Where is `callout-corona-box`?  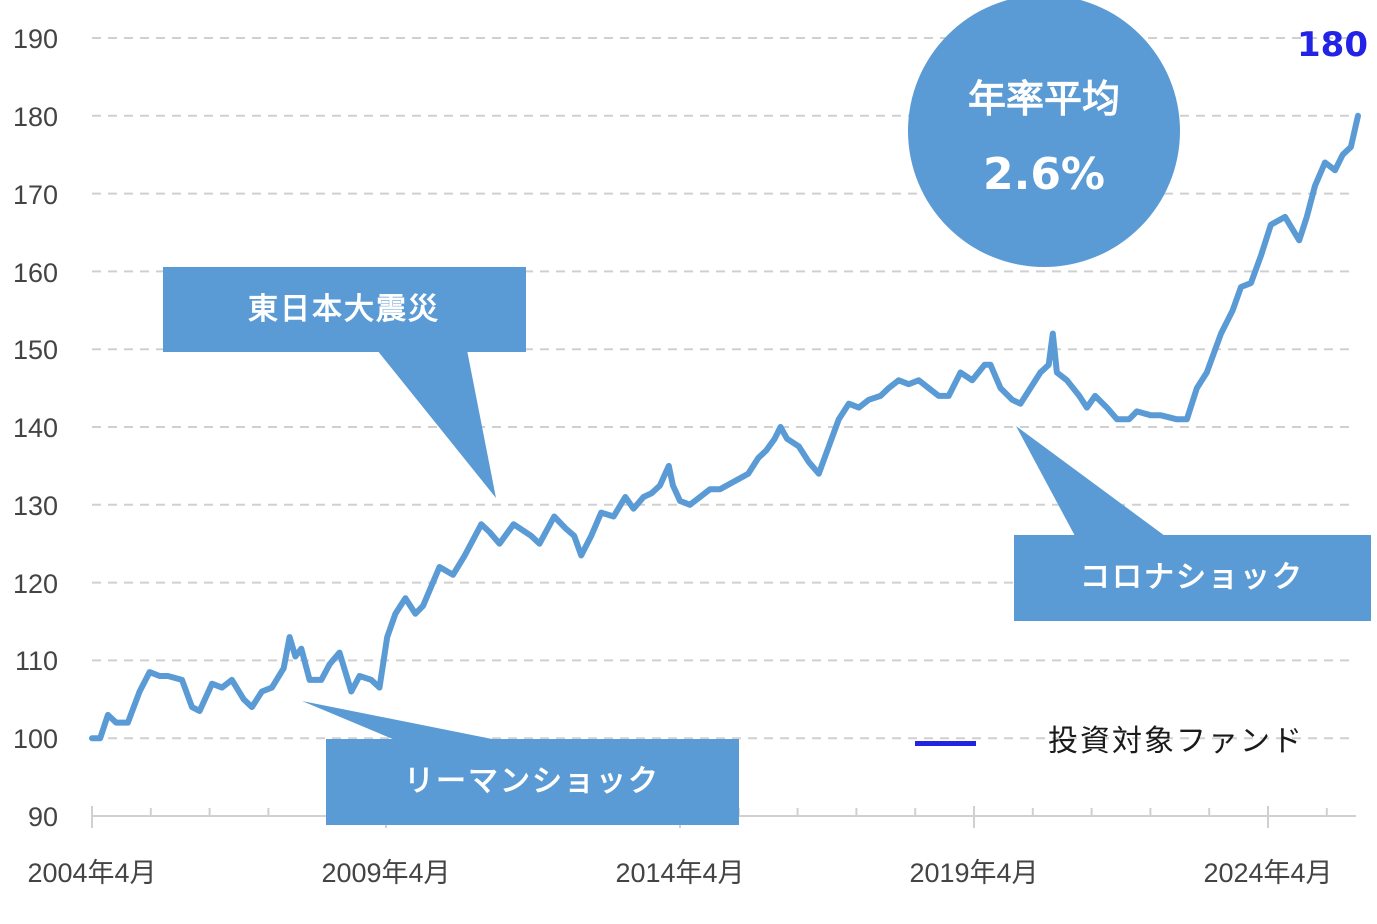 callout-corona-box is located at coordinates (1192, 578).